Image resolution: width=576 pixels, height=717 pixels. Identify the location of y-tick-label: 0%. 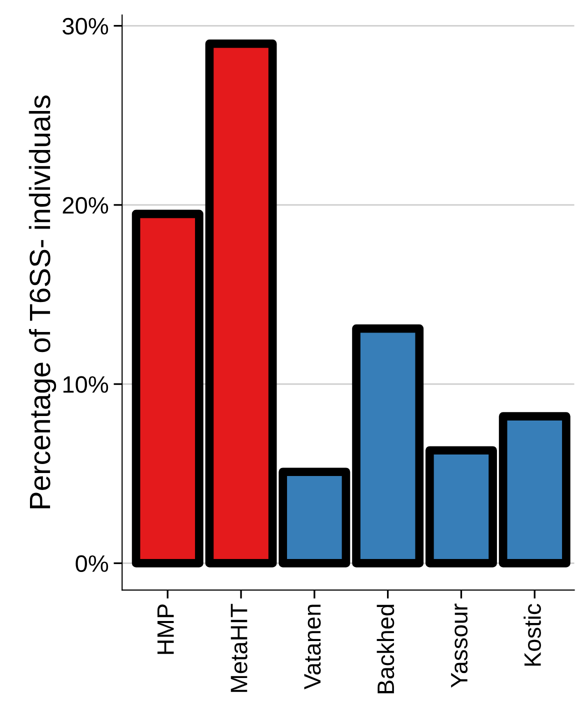
(92, 563).